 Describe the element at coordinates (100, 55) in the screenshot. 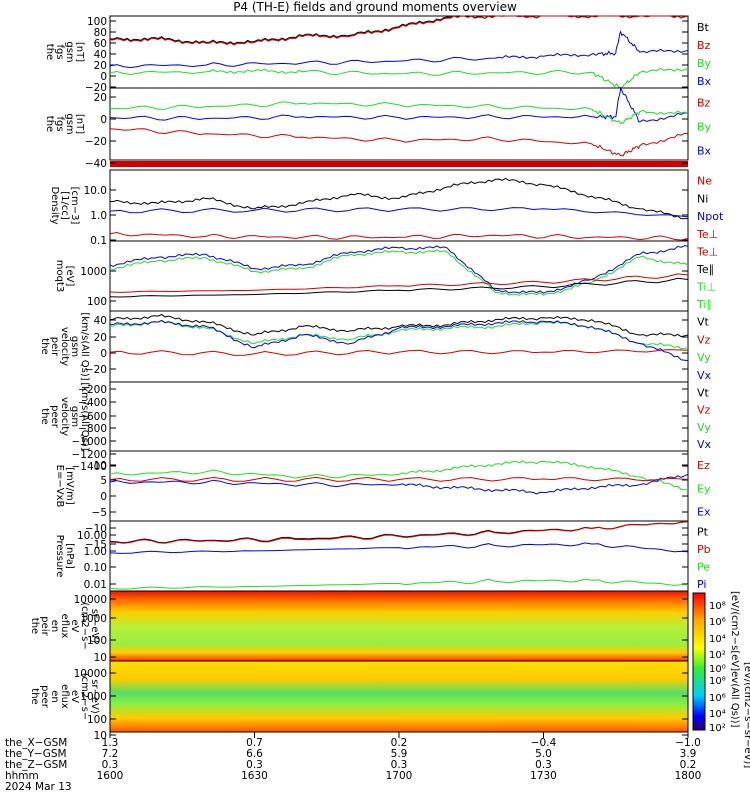

I see `y-tick-label: 40` at that location.